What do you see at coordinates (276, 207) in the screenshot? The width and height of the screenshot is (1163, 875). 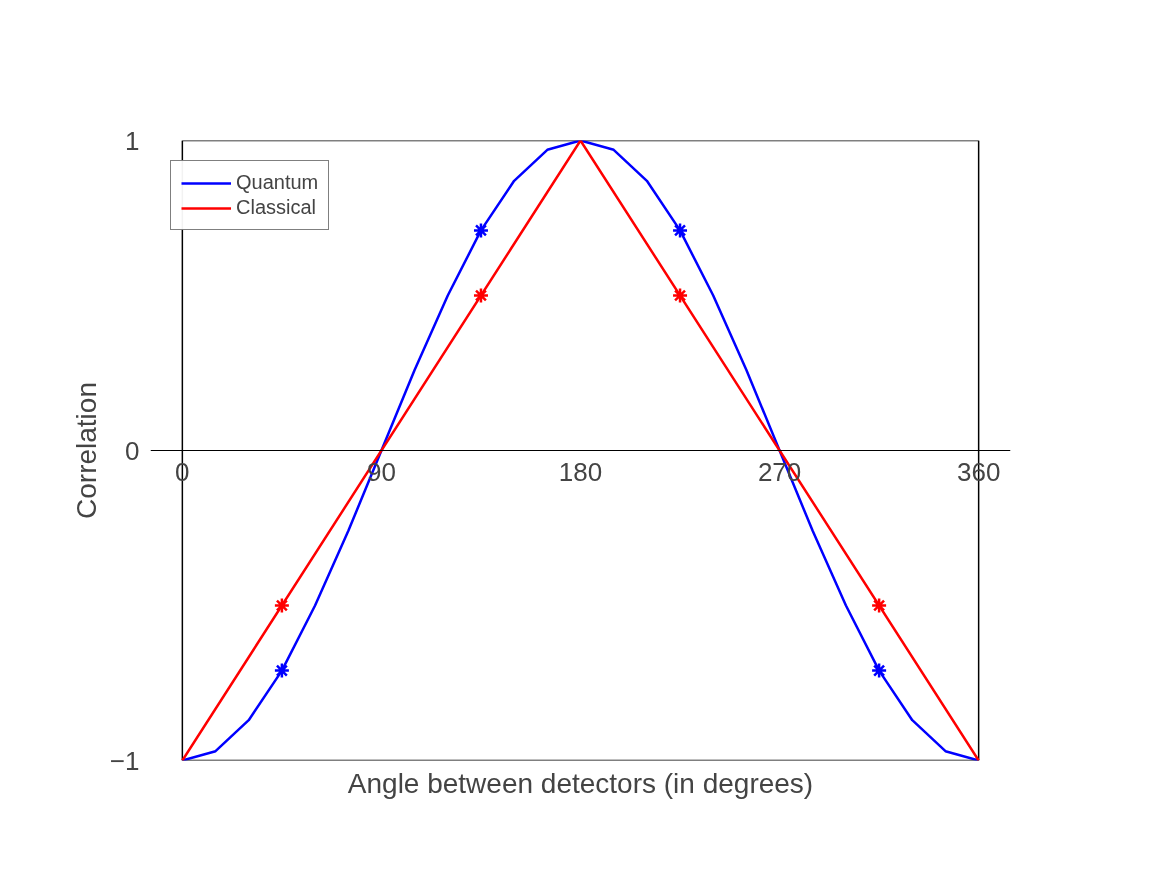 I see `legend-label: Classical` at bounding box center [276, 207].